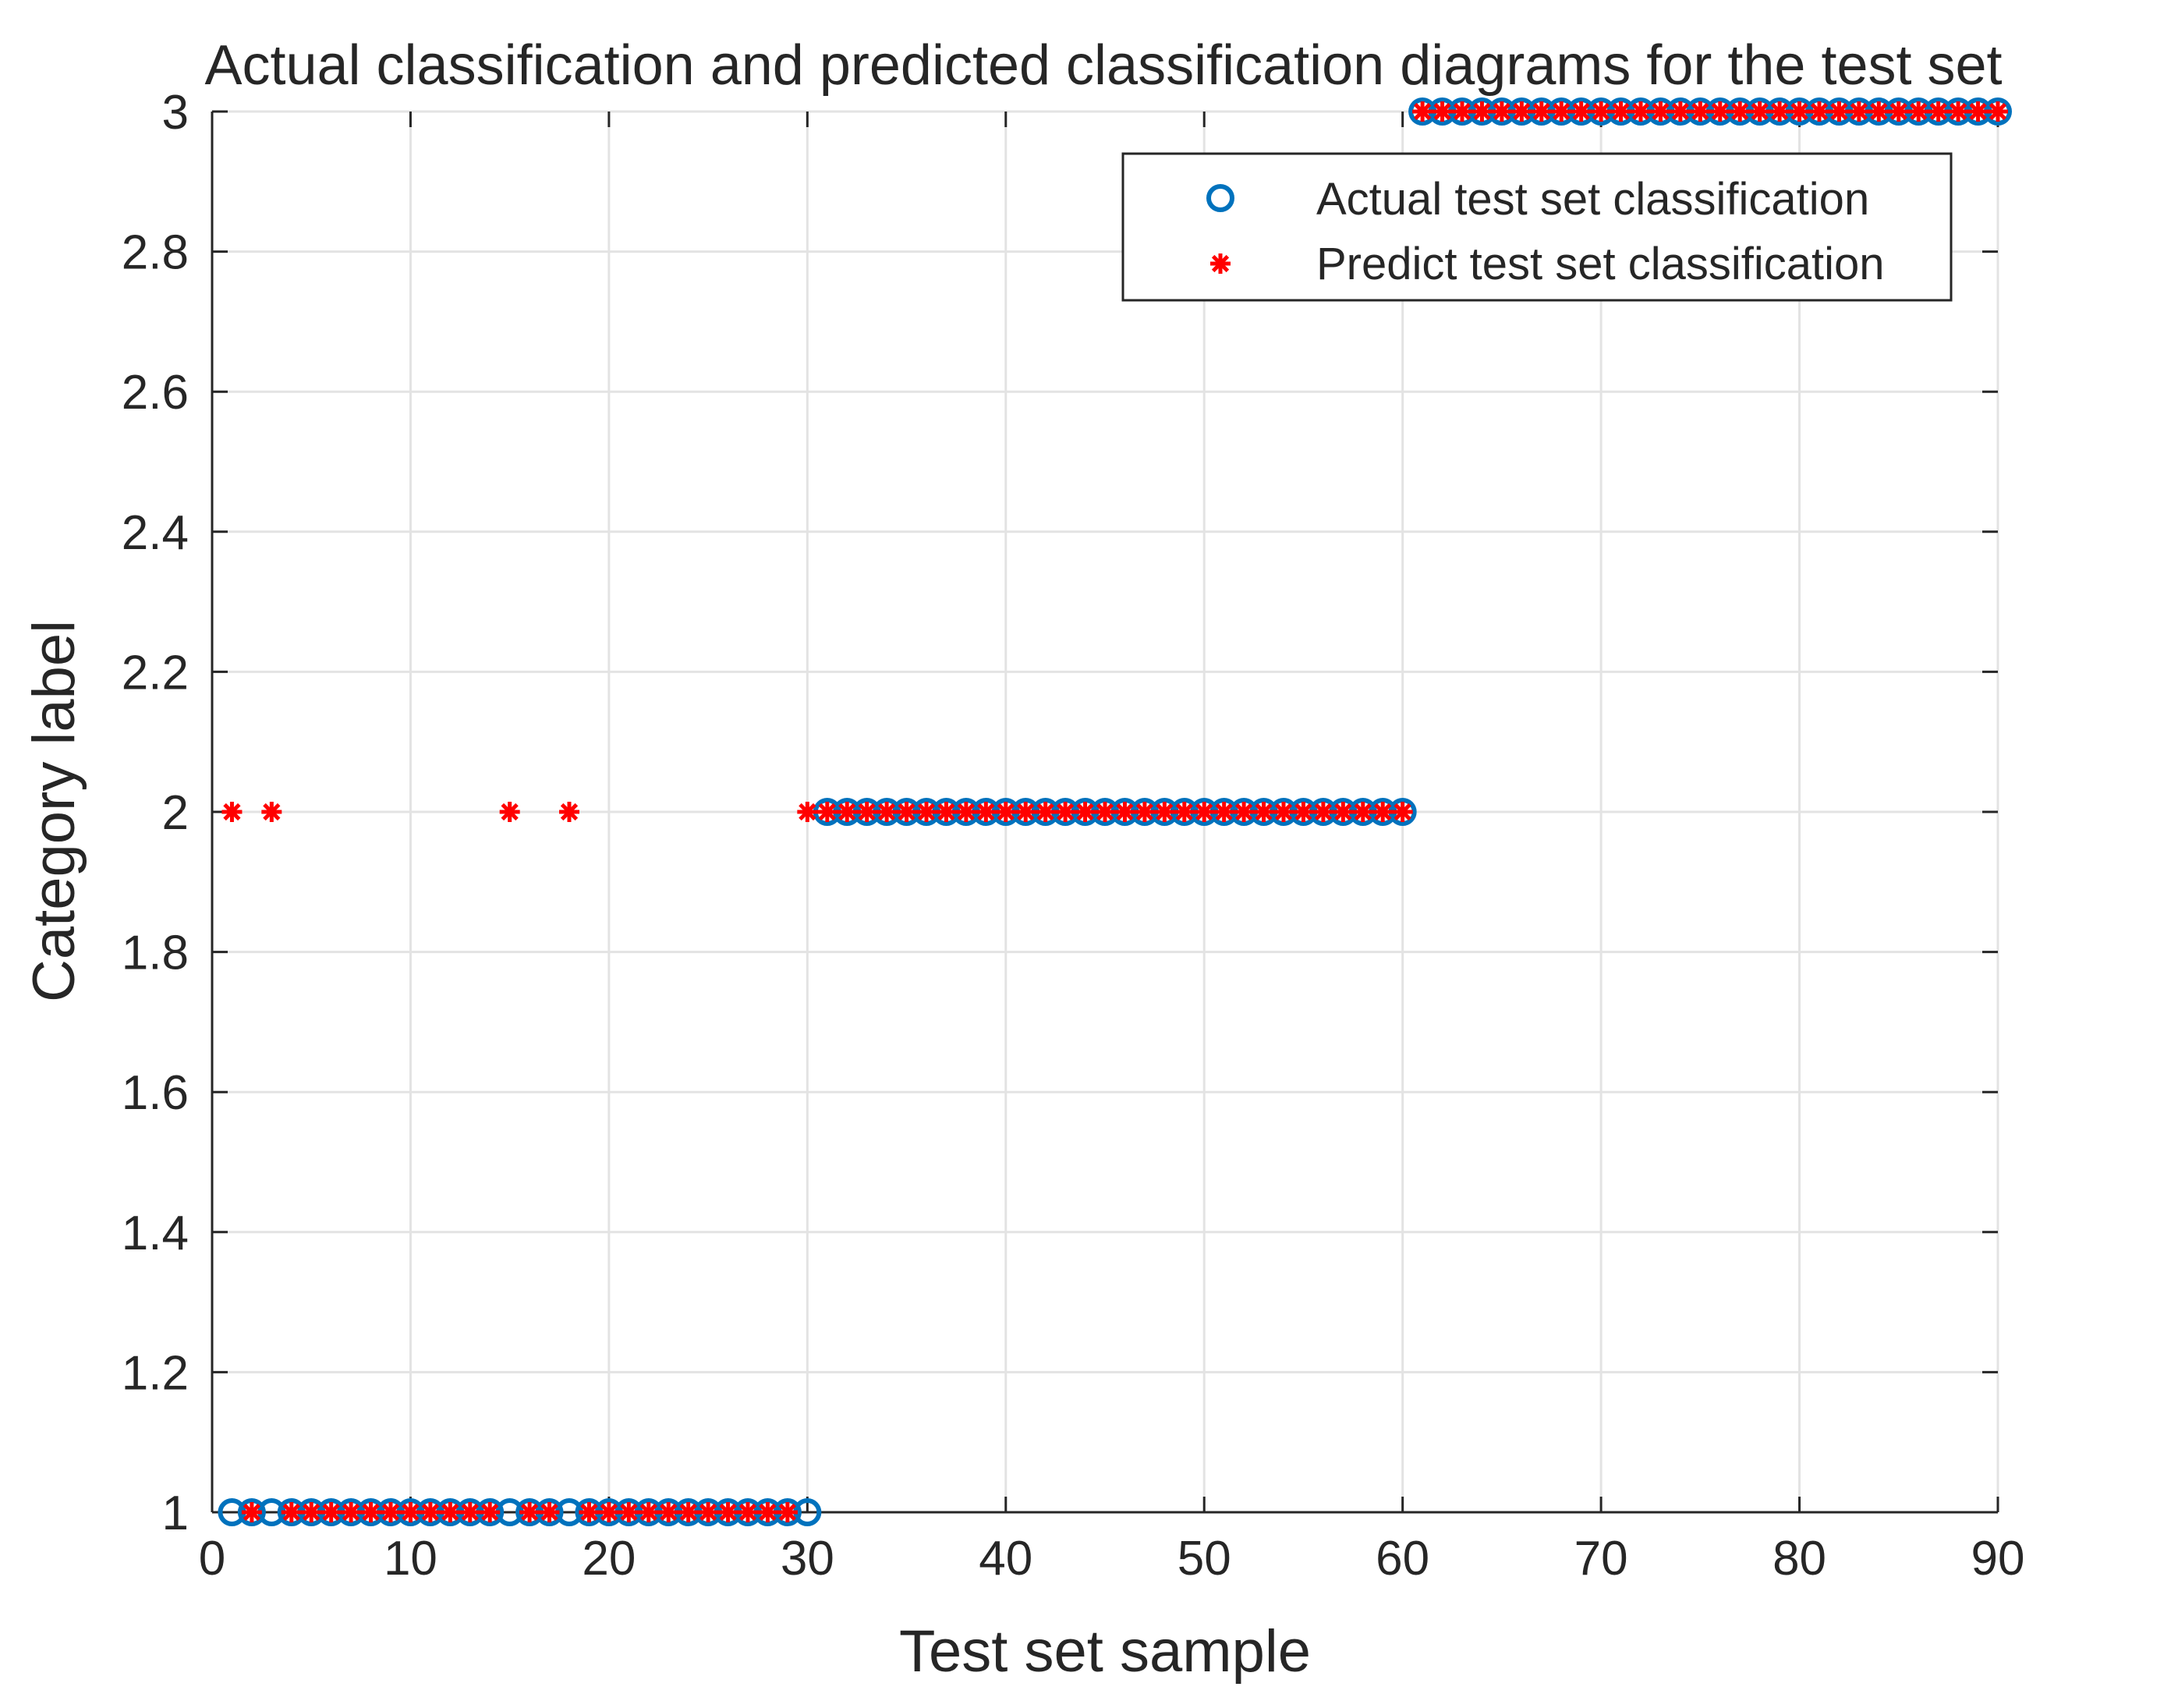 The image size is (2178, 1708). I want to click on y-axis-label: Category label, so click(54, 811).